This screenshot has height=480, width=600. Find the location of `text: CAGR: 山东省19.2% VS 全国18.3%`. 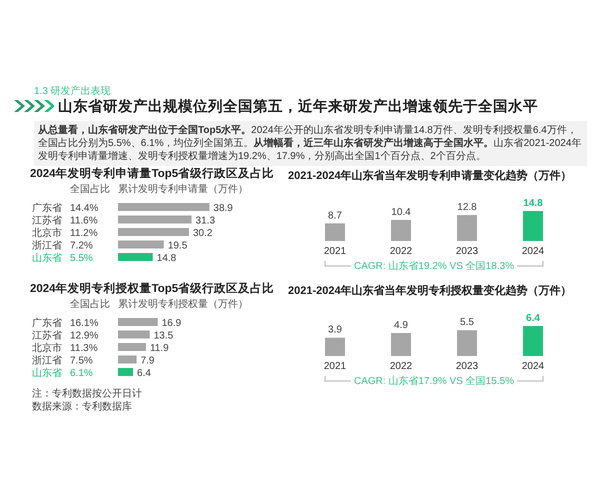

text: CAGR: 山东省19.2% VS 全国18.3% is located at coordinates (434, 266).